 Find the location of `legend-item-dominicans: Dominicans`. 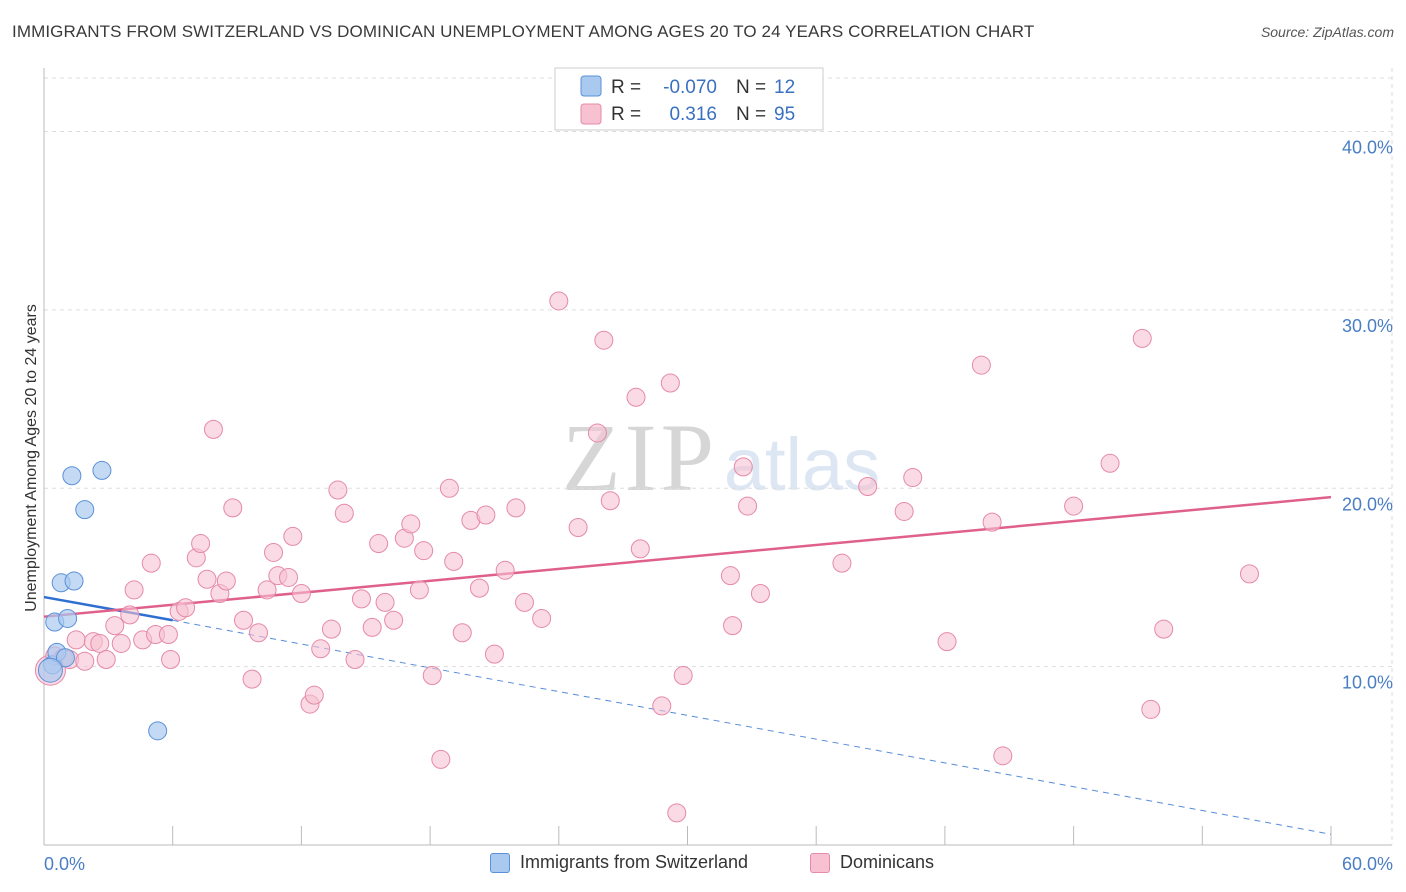

legend-item-dominicans: Dominicans is located at coordinates (872, 862).